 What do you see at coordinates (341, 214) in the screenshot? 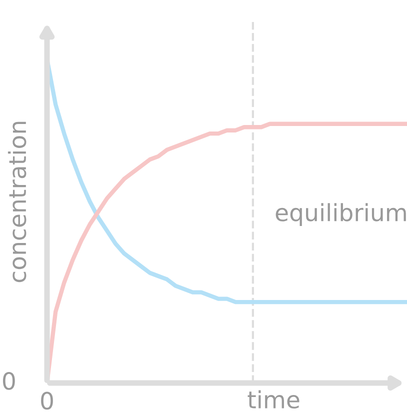
I see `annotation: equilibrium` at bounding box center [341, 214].